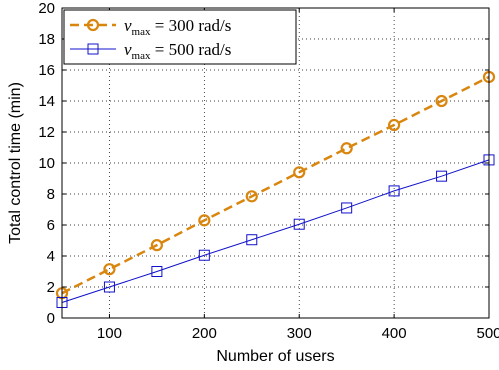  Describe the element at coordinates (299, 333) in the screenshot. I see `x-tick-label: 300` at that location.